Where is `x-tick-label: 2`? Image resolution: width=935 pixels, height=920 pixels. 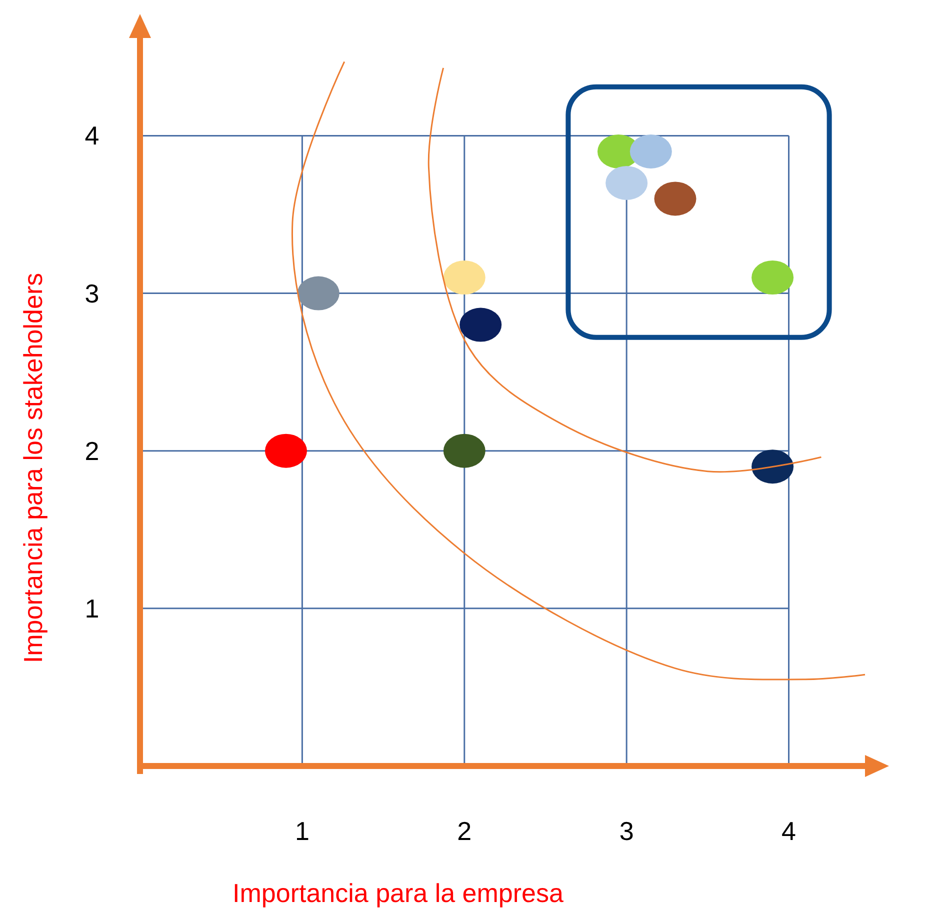
x-tick-label: 2 is located at coordinates (464, 831).